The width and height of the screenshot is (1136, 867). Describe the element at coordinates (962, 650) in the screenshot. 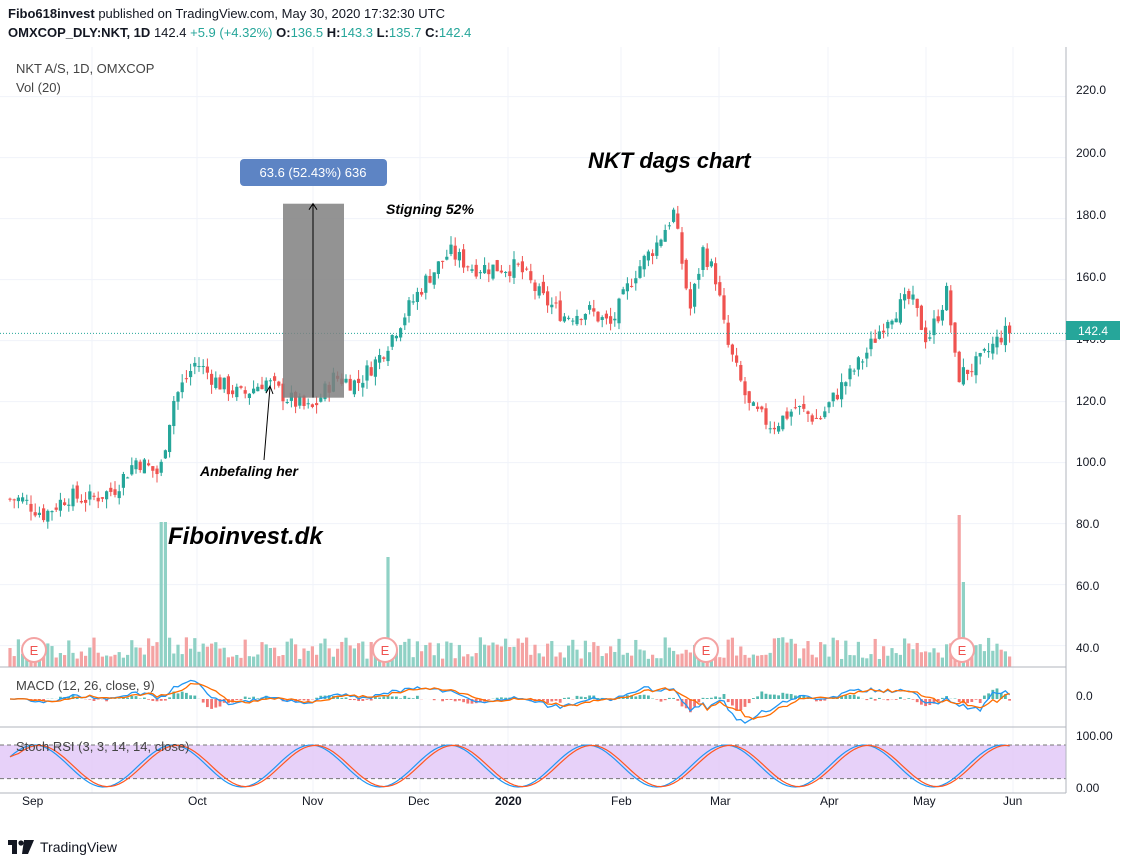

I see `earnings-marker-may: E` at that location.